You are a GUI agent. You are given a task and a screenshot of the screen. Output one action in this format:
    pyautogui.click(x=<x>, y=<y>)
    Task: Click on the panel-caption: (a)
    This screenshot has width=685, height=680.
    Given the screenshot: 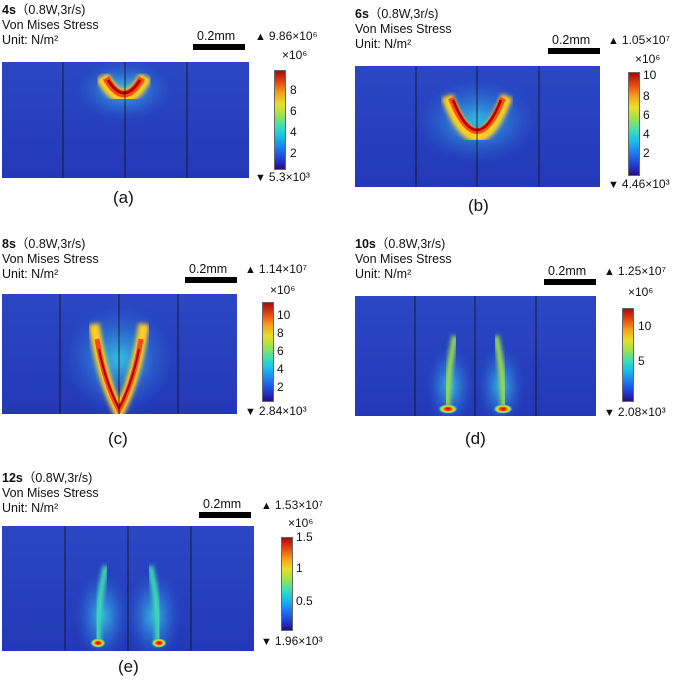 What is the action you would take?
    pyautogui.click(x=123, y=197)
    